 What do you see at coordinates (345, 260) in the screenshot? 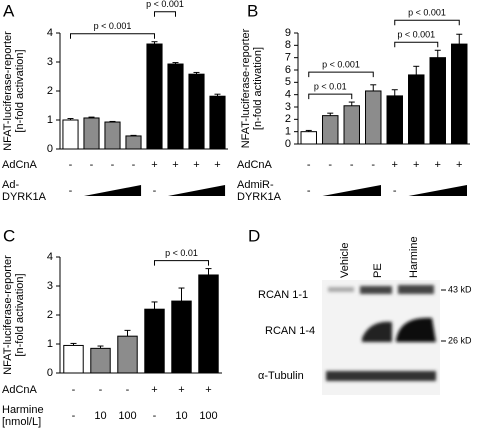
I see `lane-label: Vehicle` at bounding box center [345, 260].